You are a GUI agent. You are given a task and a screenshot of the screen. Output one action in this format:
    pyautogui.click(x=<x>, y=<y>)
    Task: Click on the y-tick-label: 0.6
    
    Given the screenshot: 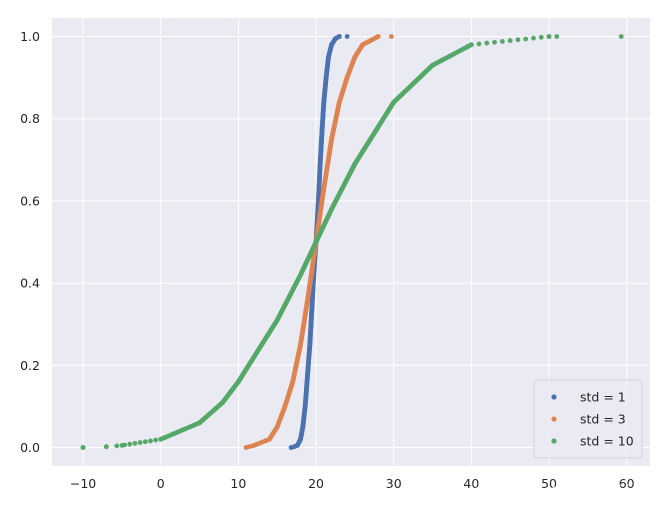 What is the action you would take?
    pyautogui.click(x=30, y=200)
    